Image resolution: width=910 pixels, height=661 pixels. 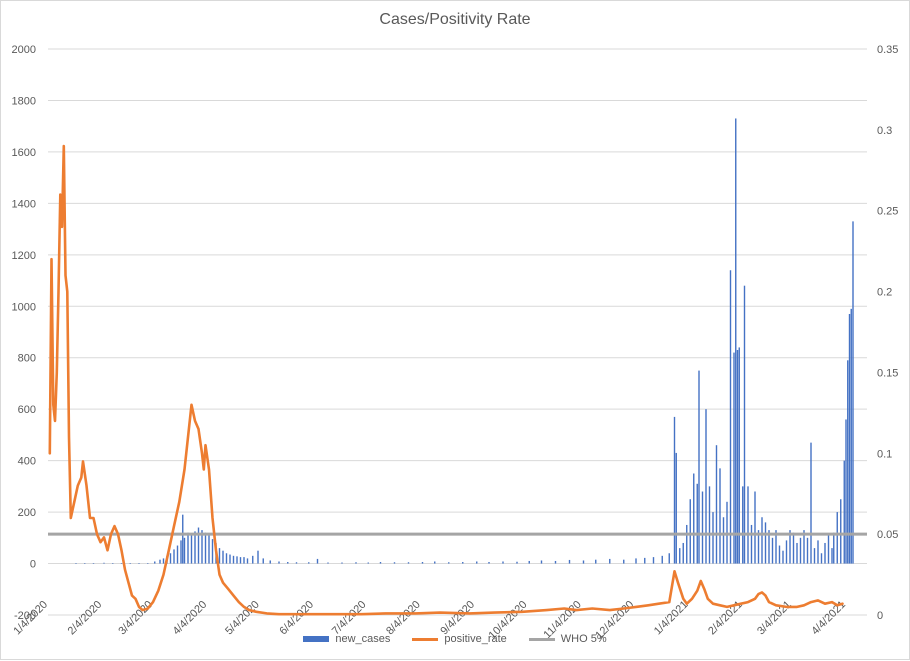 What do you see at coordinates (583, 639) in the screenshot?
I see `legend-label-who: WHO 5%` at bounding box center [583, 639].